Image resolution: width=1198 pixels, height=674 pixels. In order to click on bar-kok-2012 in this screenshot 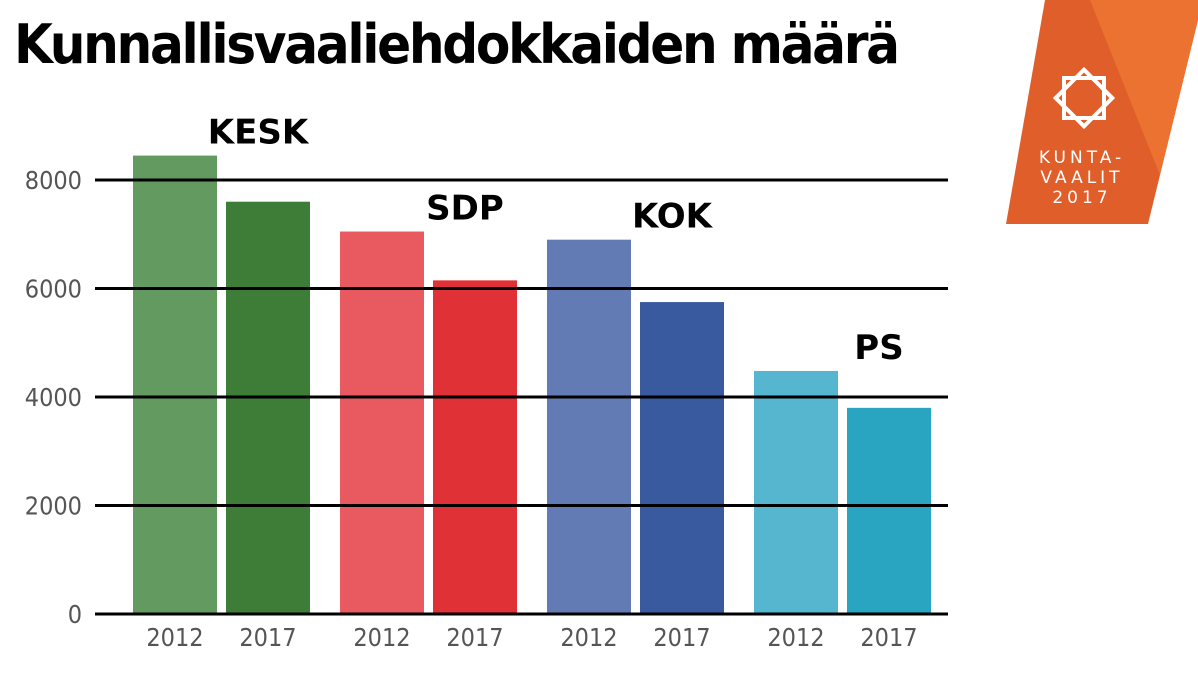, I will do `click(589, 427)`.